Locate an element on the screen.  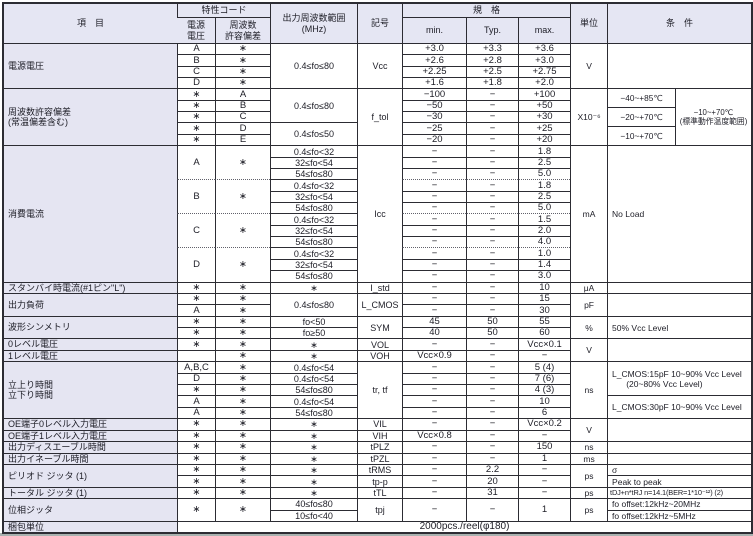
table-row: 電源電圧 A ∗ 0.4≤fo≤80 Vcc +3.0 +3.3 +3.6 V is located at coordinates (378, 66).